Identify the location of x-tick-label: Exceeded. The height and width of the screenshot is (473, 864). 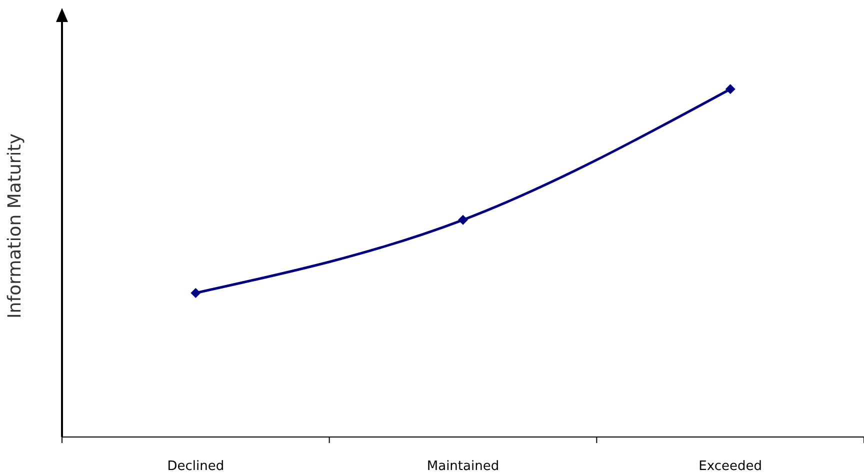
(730, 466).